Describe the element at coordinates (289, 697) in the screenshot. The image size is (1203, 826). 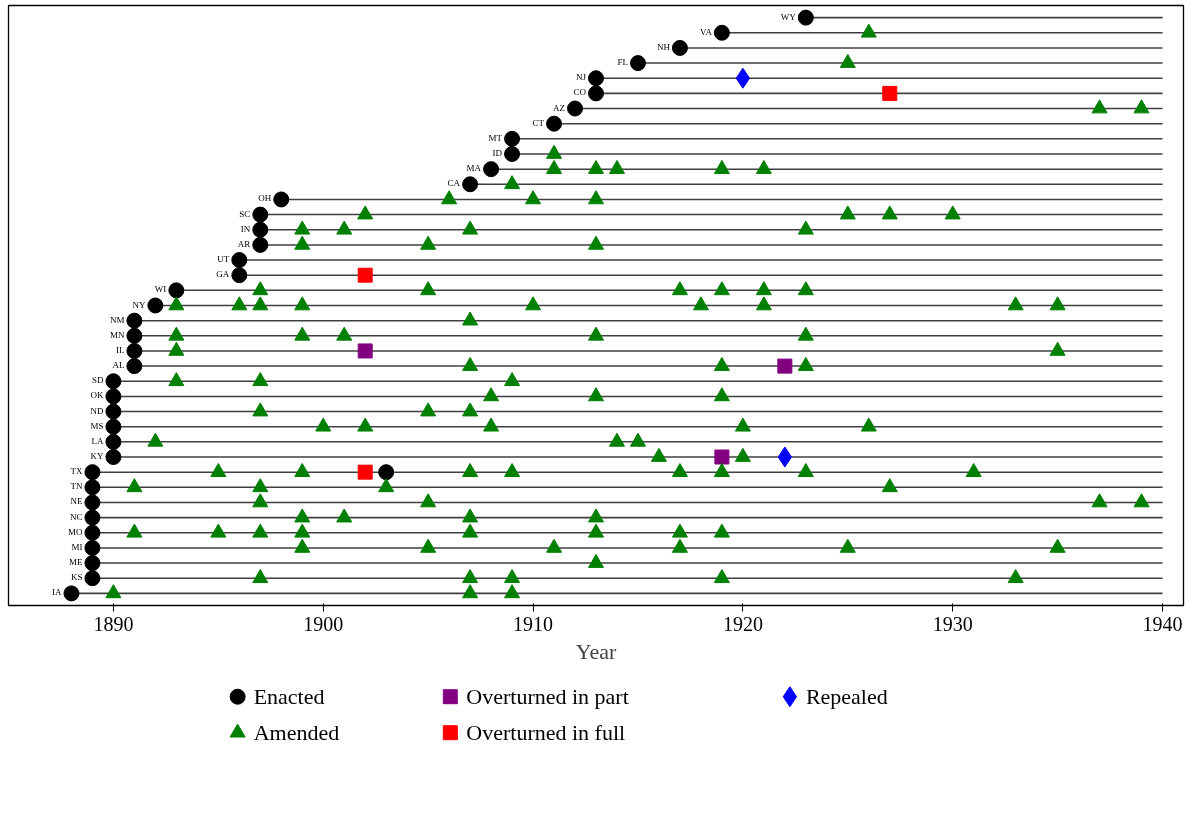
I see `legend-label: Enacted` at that location.